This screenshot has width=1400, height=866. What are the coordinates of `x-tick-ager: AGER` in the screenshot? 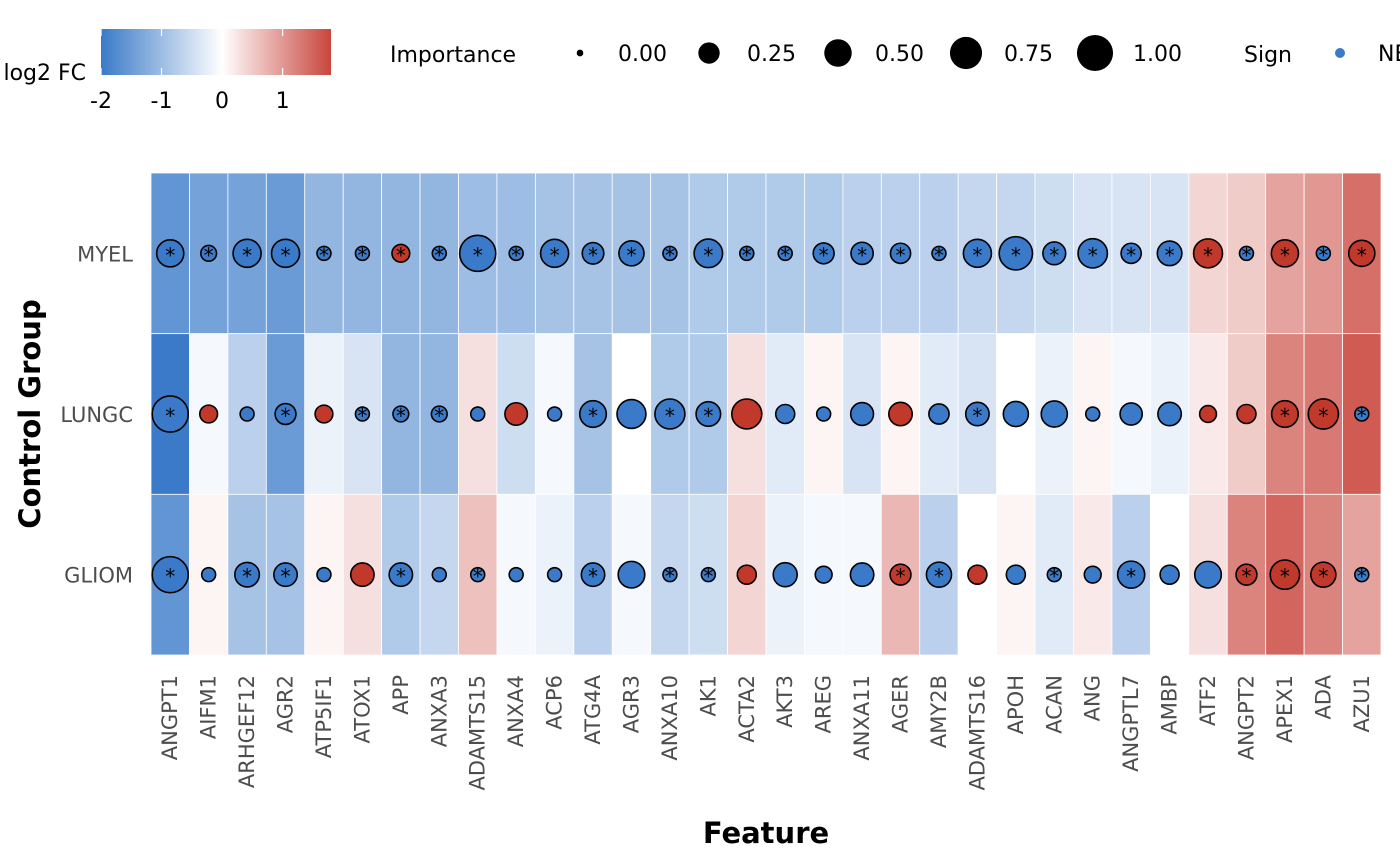 It's located at (901, 704).